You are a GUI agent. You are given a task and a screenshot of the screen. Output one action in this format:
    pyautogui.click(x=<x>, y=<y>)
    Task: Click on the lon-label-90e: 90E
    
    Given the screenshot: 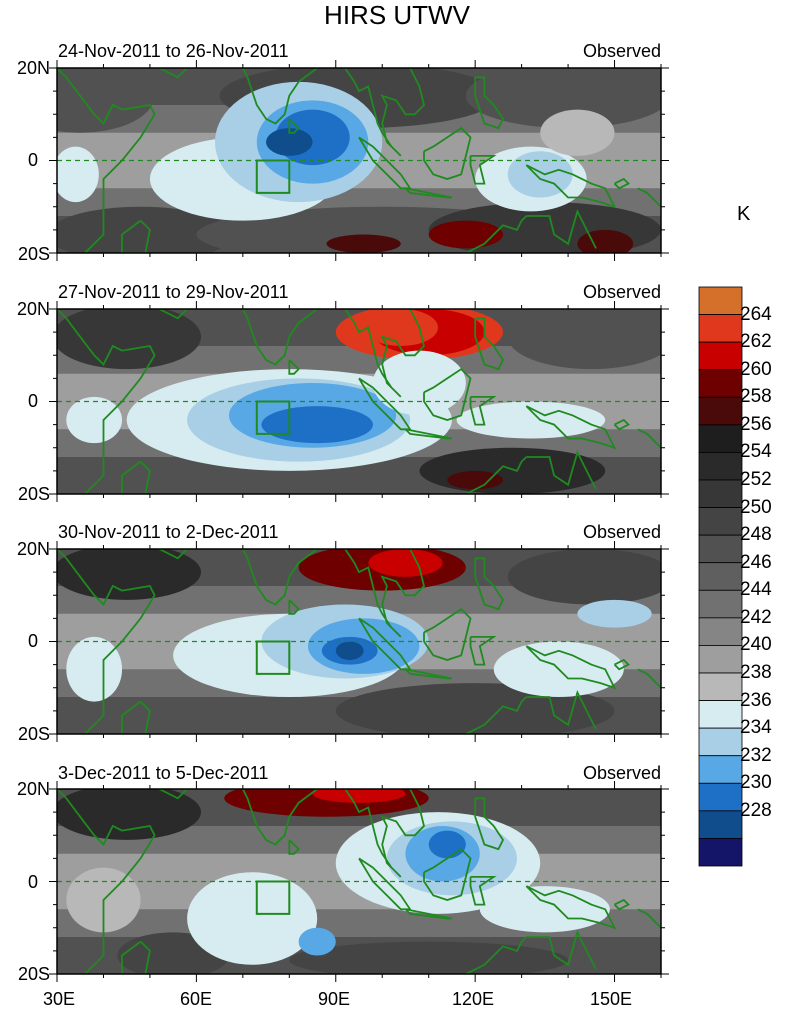 What is the action you would take?
    pyautogui.click(x=334, y=999)
    